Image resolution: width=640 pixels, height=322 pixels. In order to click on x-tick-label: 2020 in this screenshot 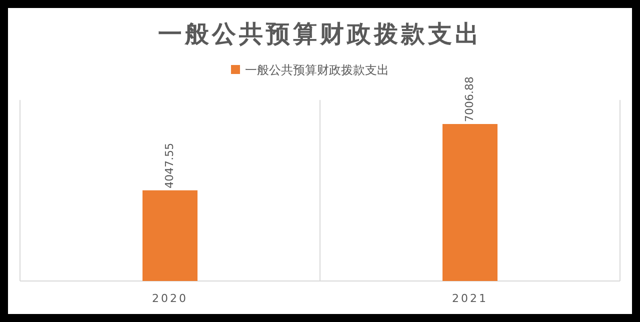, I will do `click(170, 298)`.